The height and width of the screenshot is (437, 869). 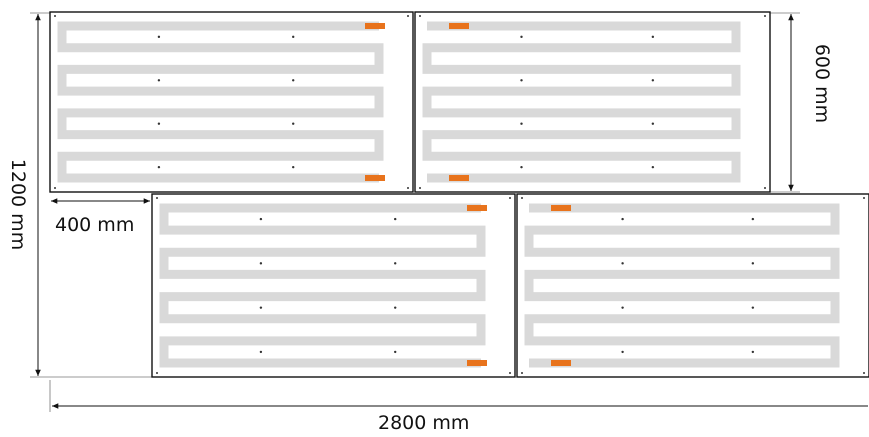 I want to click on dimension-label-height: 1200 mm, so click(x=18, y=204).